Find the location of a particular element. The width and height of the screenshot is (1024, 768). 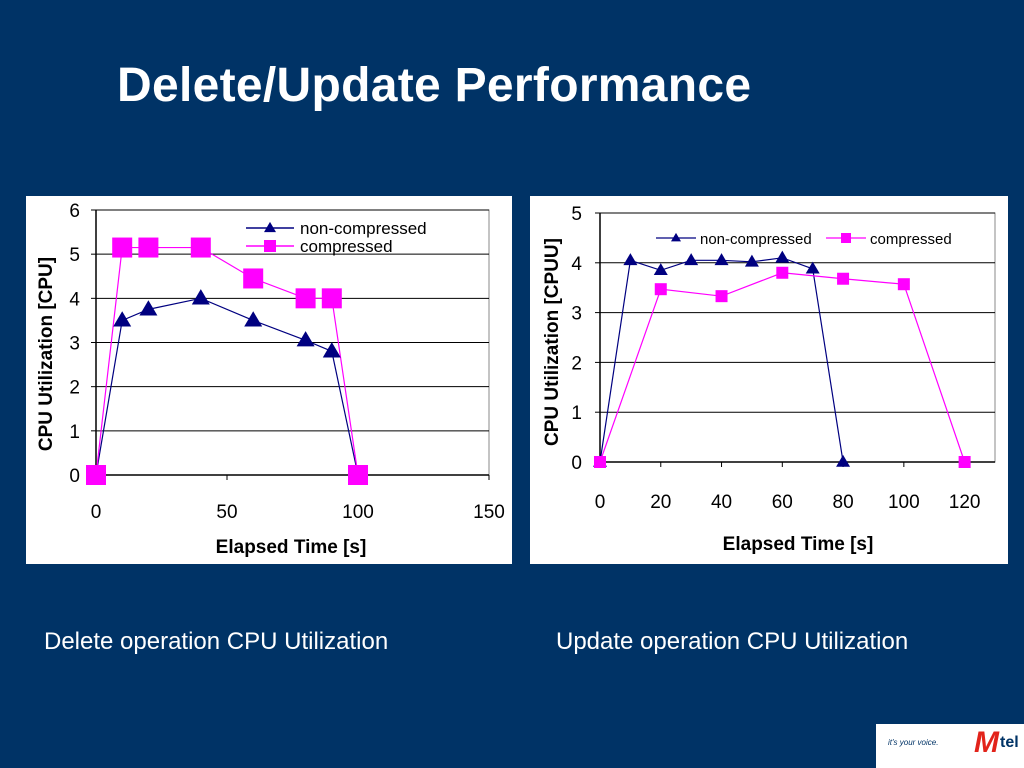

update-legend-label: non-compressed is located at coordinates (756, 239).